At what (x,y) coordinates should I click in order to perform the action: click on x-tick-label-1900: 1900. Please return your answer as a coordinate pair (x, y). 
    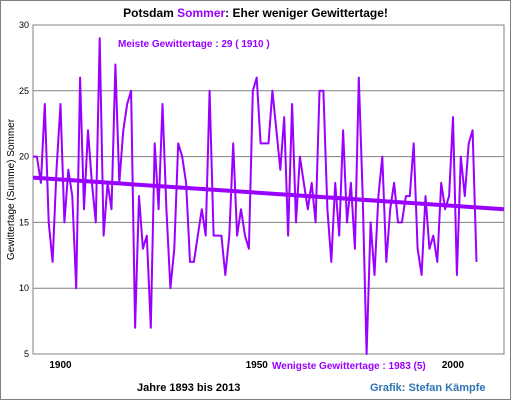
    Looking at the image, I should click on (60, 365).